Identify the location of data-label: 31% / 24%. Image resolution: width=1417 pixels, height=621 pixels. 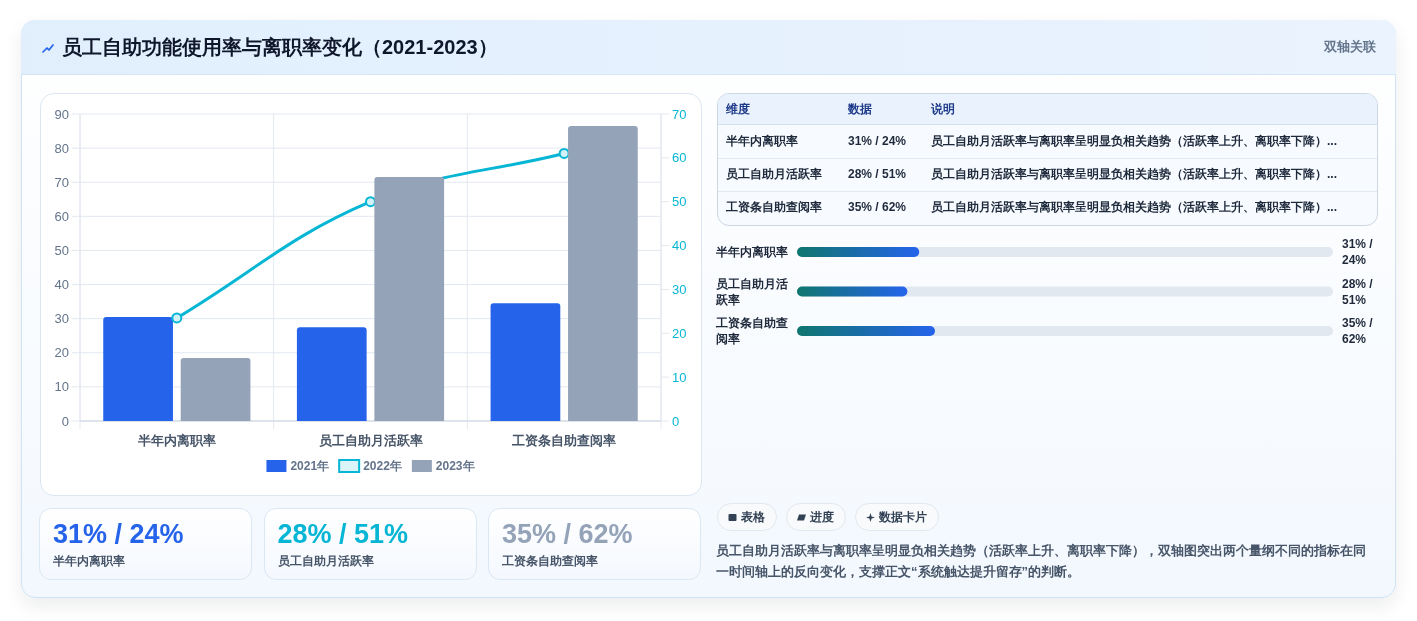
(1358, 252).